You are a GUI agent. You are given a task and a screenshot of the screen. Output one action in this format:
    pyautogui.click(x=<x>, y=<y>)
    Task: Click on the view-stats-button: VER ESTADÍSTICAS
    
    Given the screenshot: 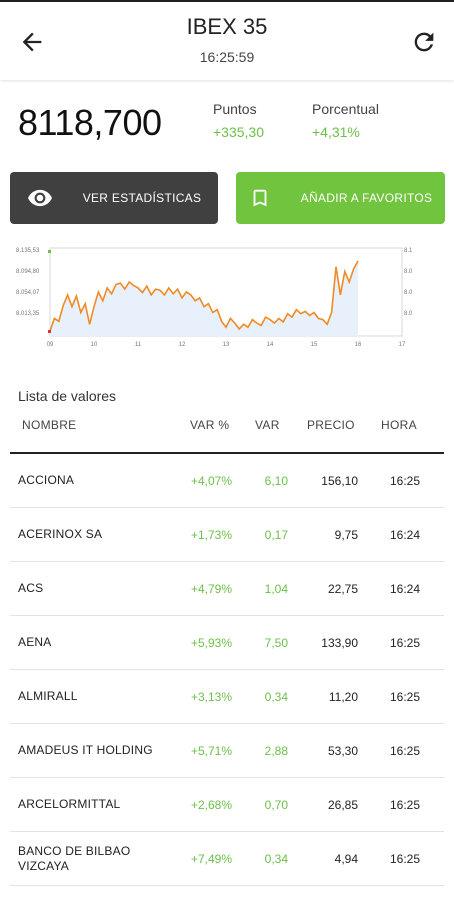 What is the action you would take?
    pyautogui.click(x=114, y=198)
    